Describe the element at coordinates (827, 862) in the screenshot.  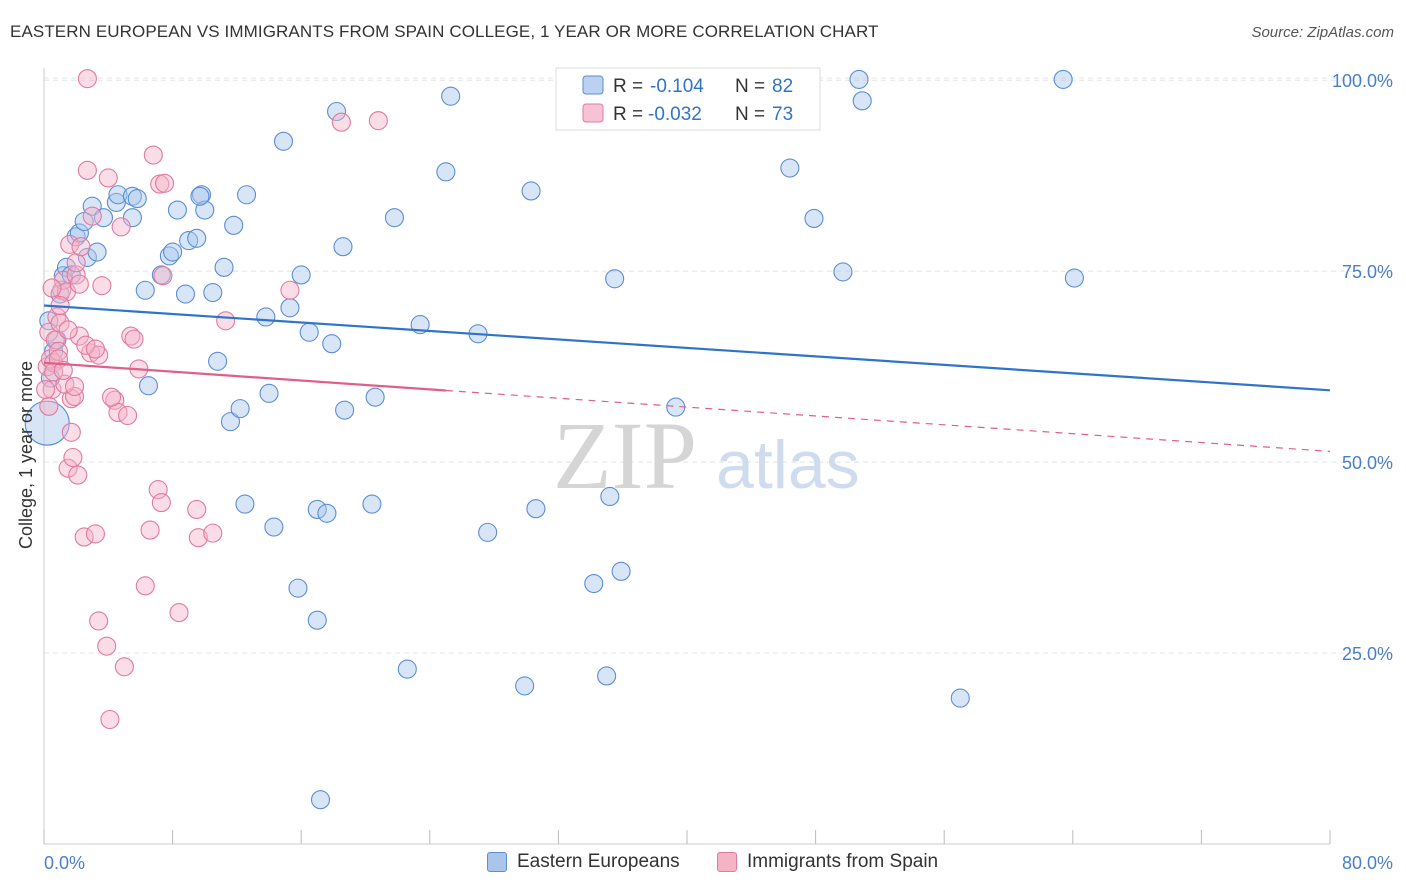
I see `legend-item-immigrants-from-spain: Immigrants from Spain` at that location.